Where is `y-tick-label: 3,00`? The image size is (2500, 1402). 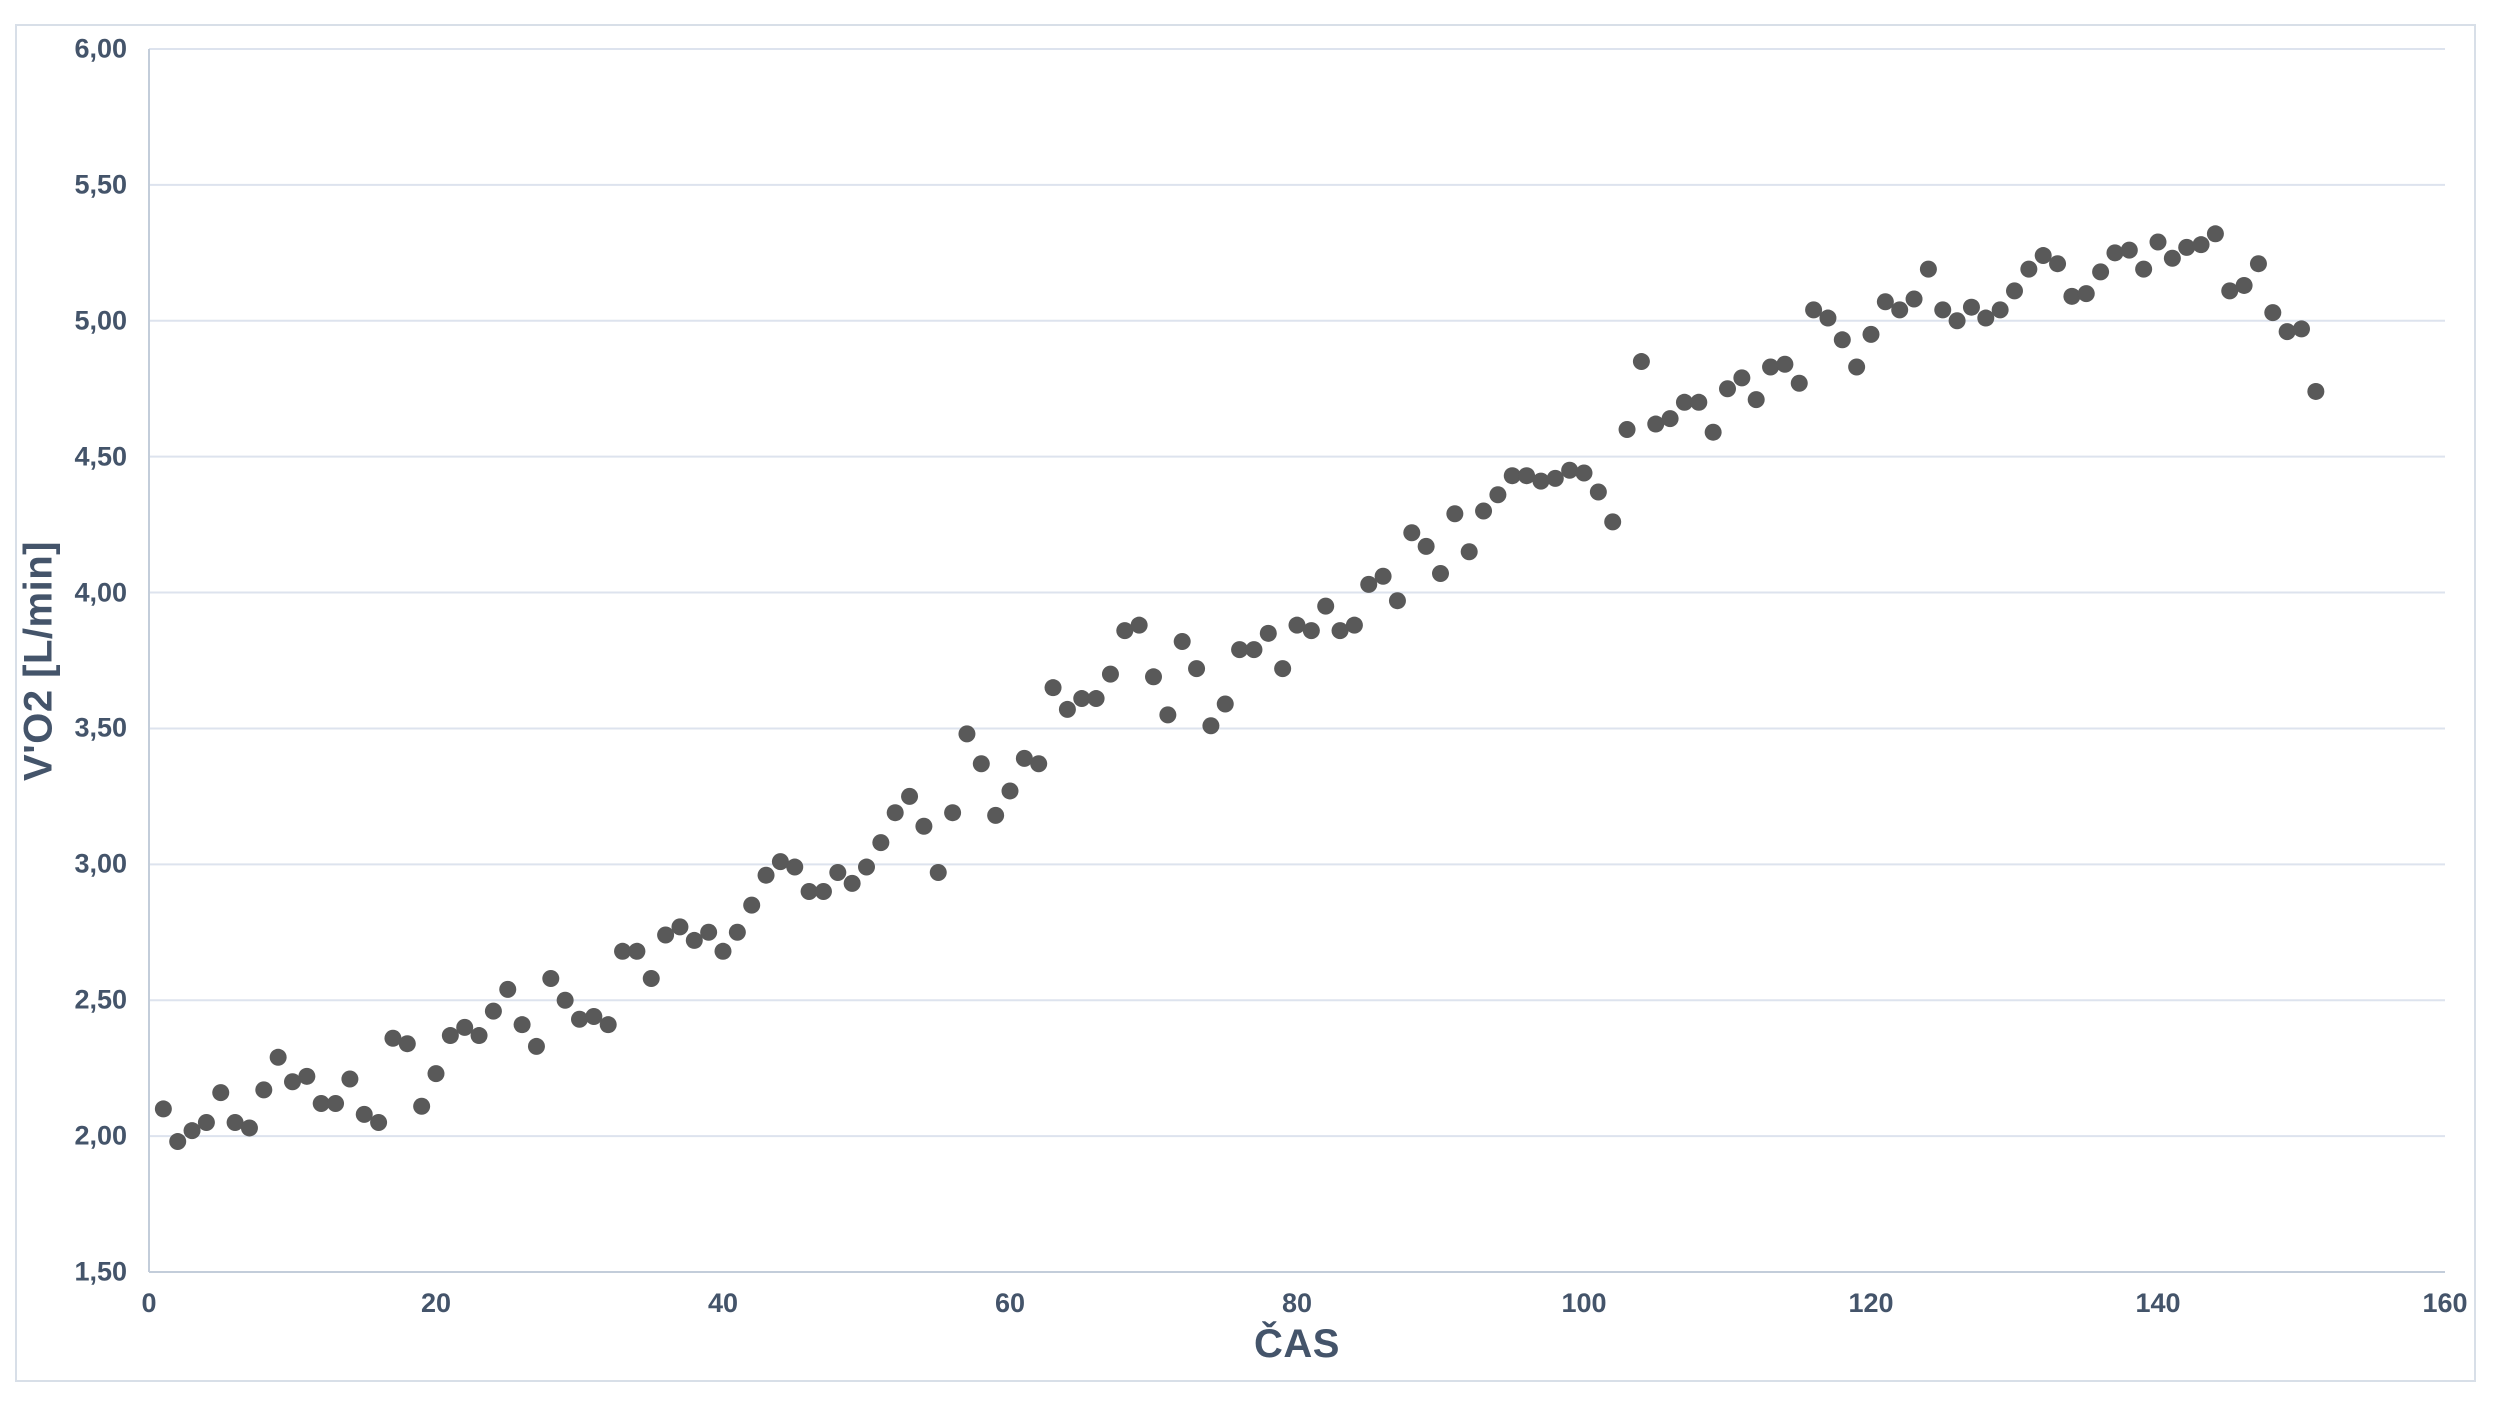 y-tick-label: 3,00 is located at coordinates (100, 863).